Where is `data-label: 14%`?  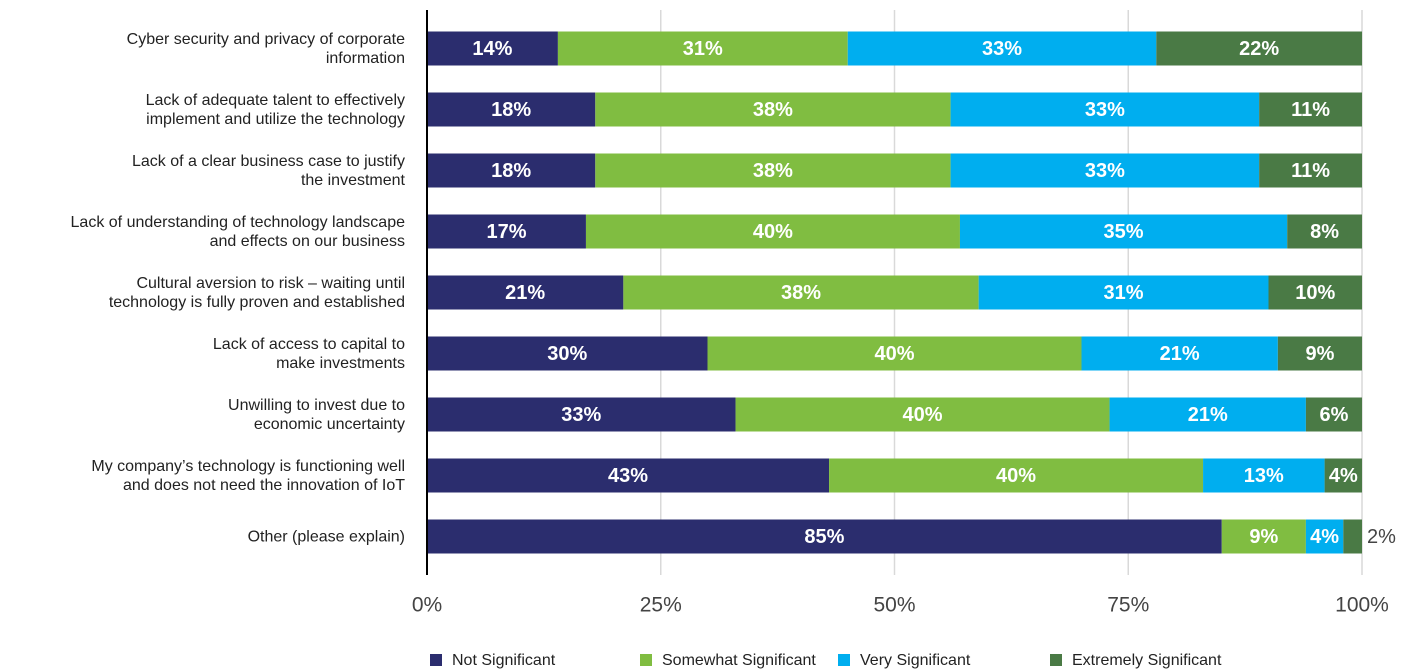 data-label: 14% is located at coordinates (492, 49).